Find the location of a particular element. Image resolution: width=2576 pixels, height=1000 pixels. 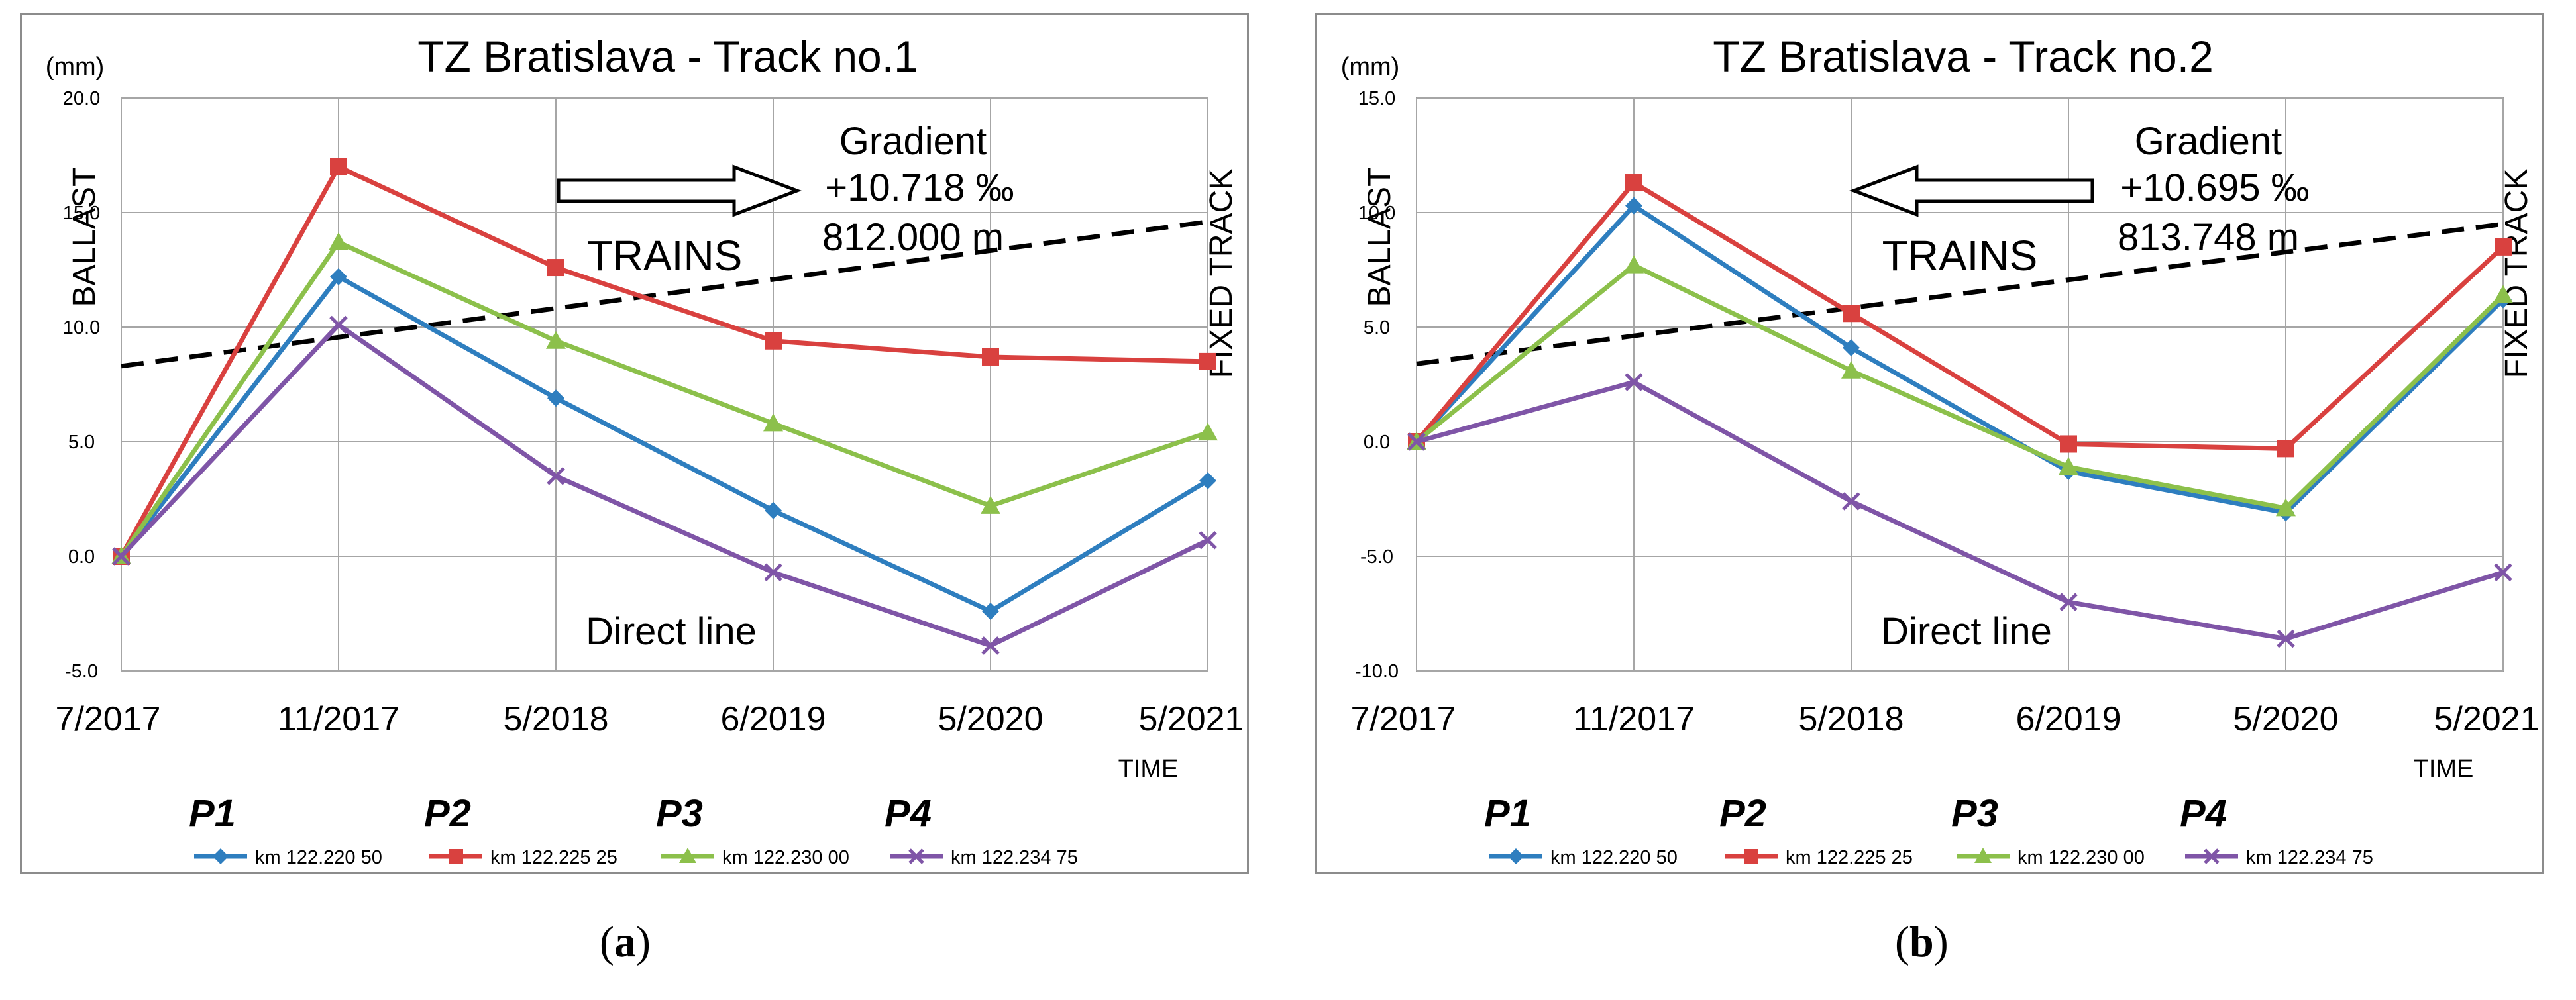

legend-marker-p1 is located at coordinates (1516, 856).